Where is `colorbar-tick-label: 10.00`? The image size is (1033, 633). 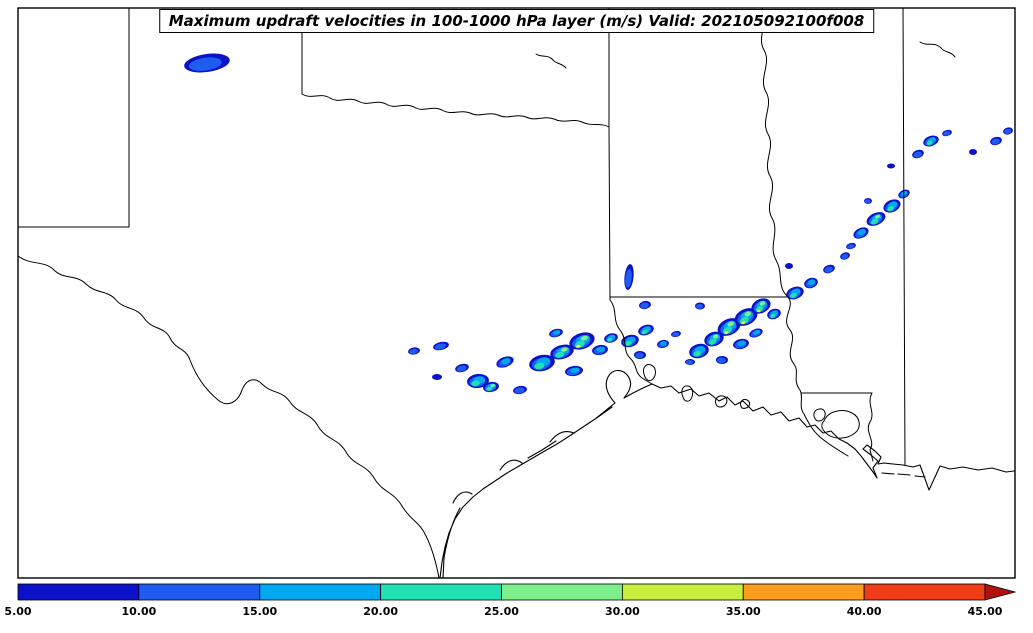
colorbar-tick-label: 10.00 is located at coordinates (138, 611).